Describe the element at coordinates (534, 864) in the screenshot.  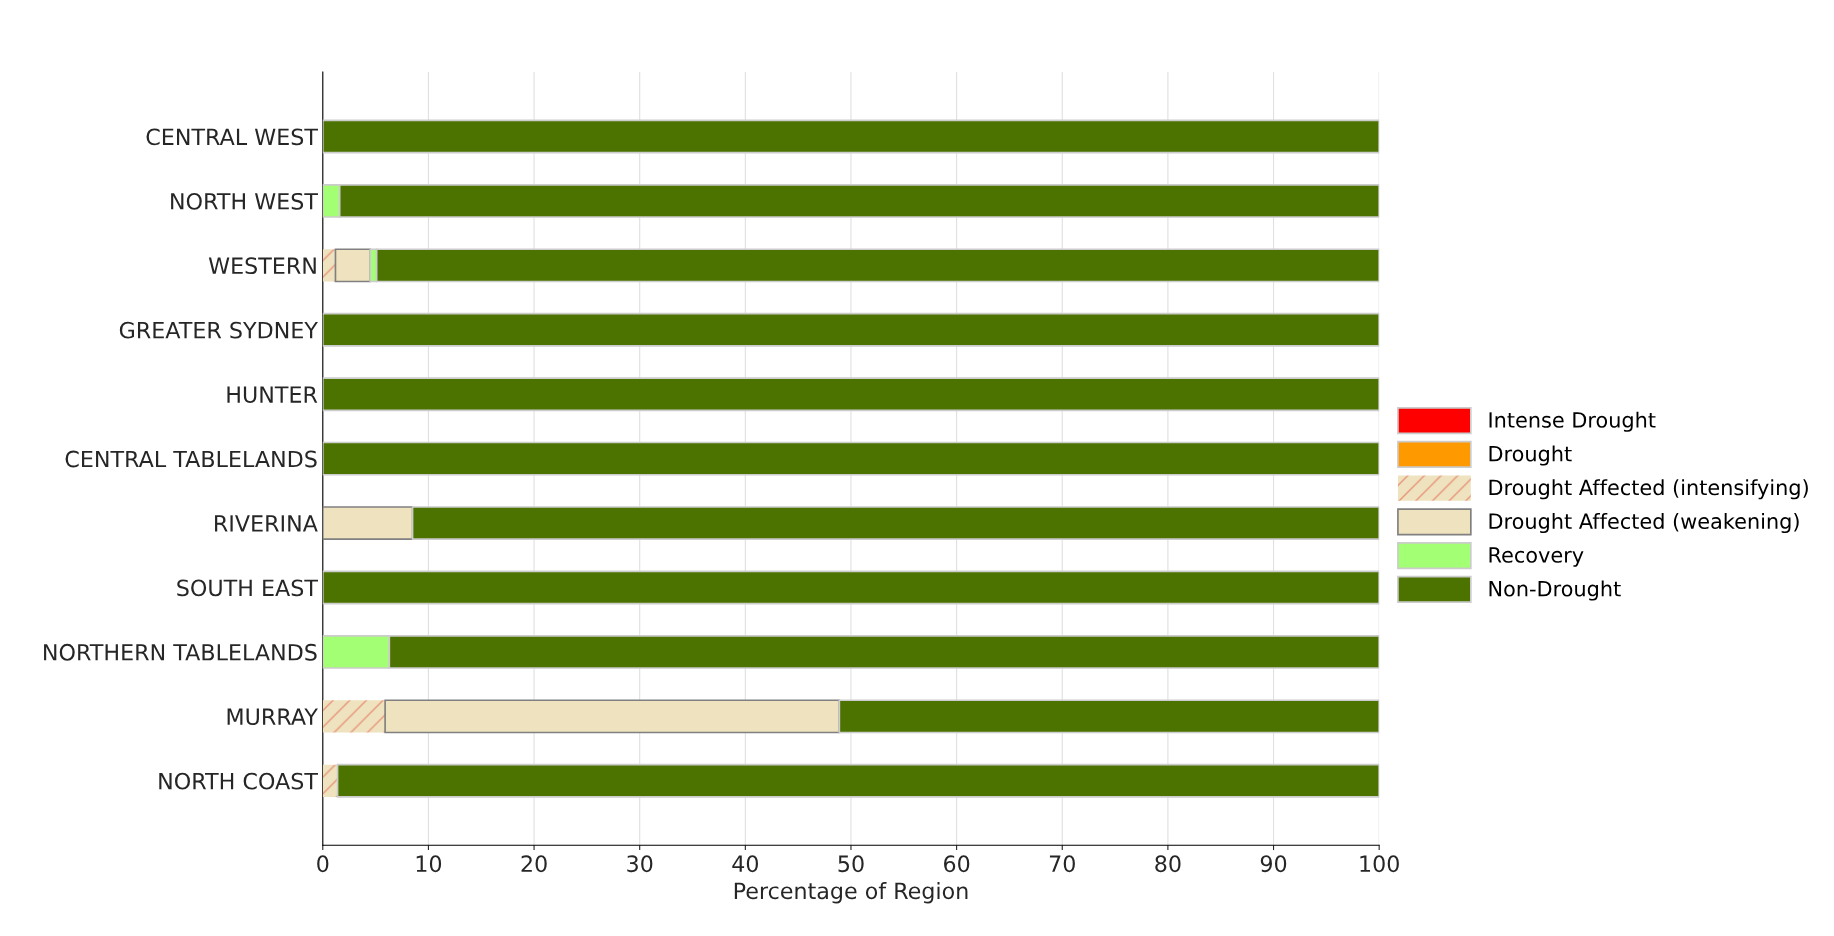
I see `x-tick-label: 20` at that location.